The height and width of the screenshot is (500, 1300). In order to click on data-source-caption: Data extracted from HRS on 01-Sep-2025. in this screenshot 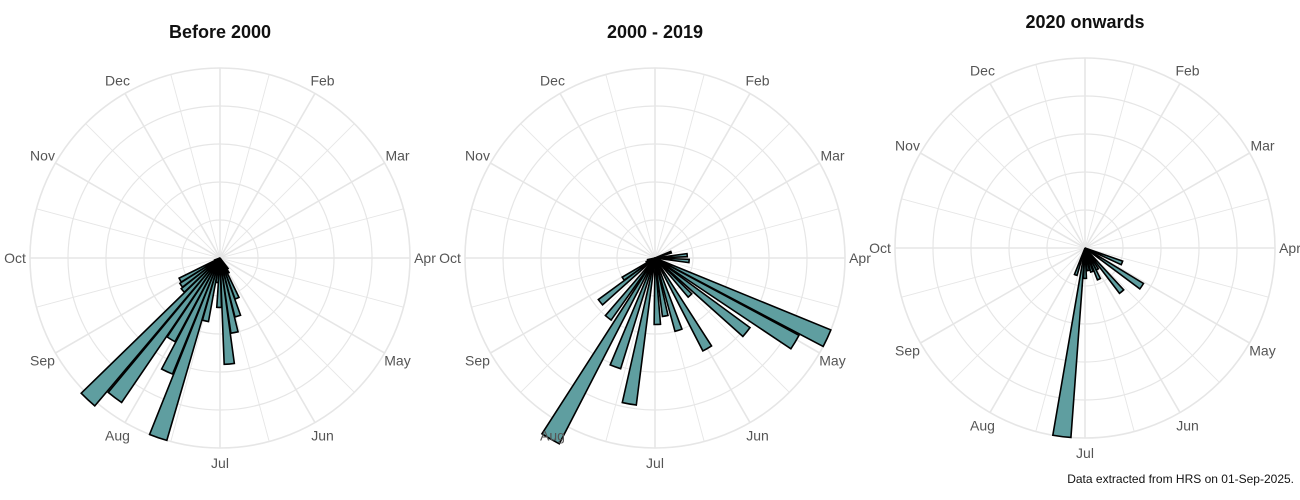, I will do `click(1180, 479)`.